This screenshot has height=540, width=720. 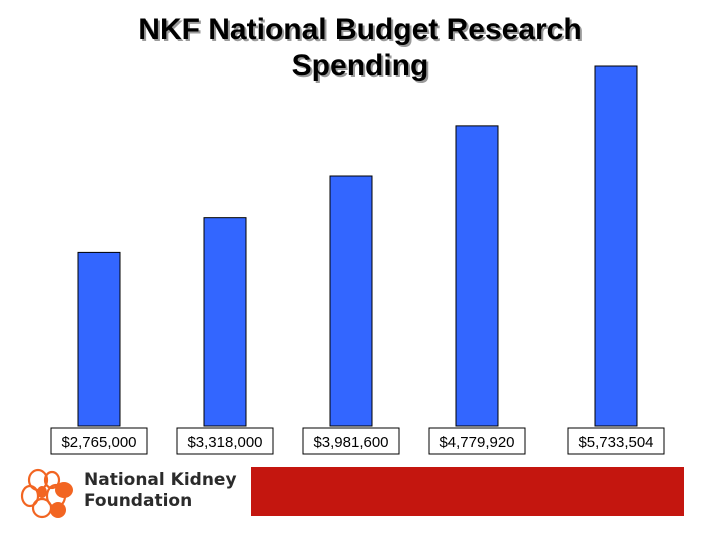 I want to click on value-label-0: $2,765,000, so click(x=98, y=442).